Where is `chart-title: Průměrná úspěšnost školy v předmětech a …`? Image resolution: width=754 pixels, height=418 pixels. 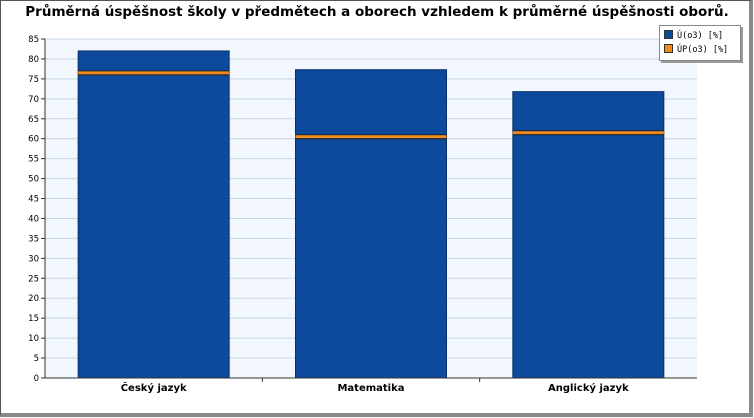
chart-title: Průměrná úspěšnost školy v předmětech a … is located at coordinates (377, 12).